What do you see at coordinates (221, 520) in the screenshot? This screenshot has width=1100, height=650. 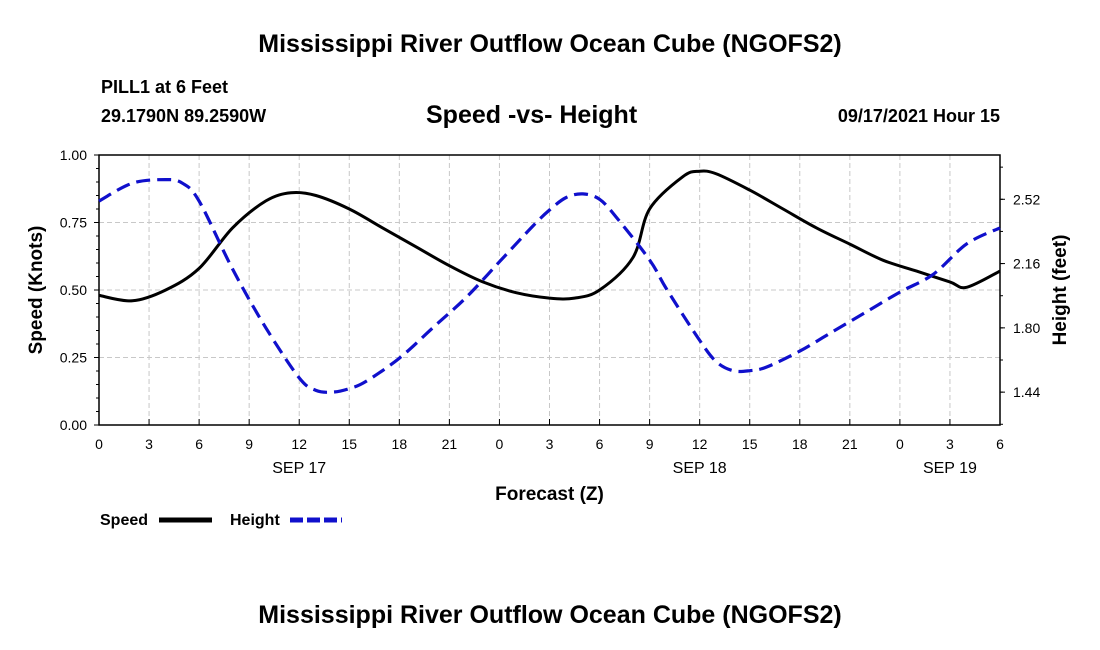 I see `legend: Speed Height` at bounding box center [221, 520].